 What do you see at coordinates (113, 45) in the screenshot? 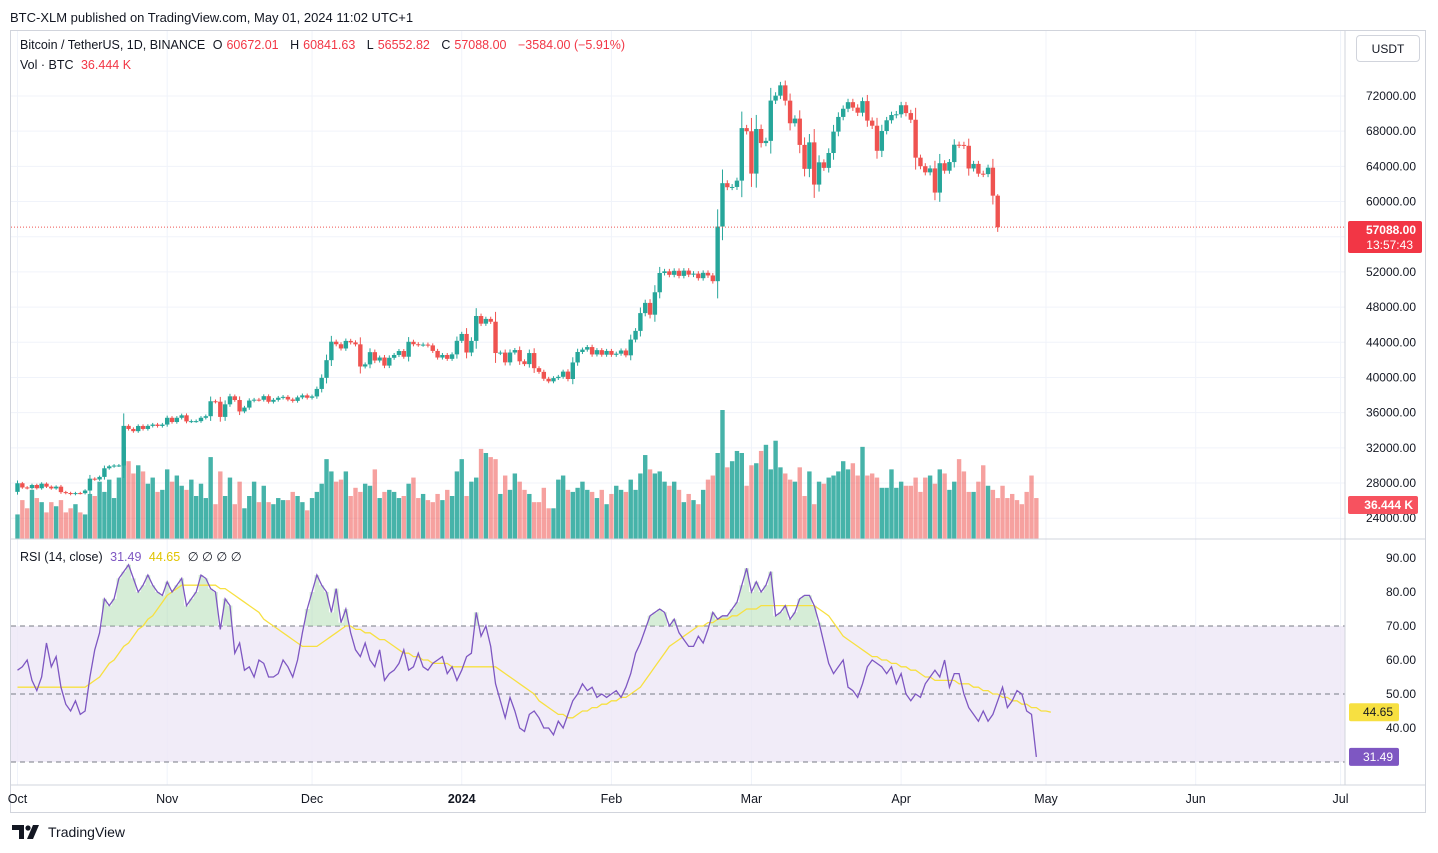
I see `symbol-title: Bitcoin / TetherUS, 1D, BINANCE` at bounding box center [113, 45].